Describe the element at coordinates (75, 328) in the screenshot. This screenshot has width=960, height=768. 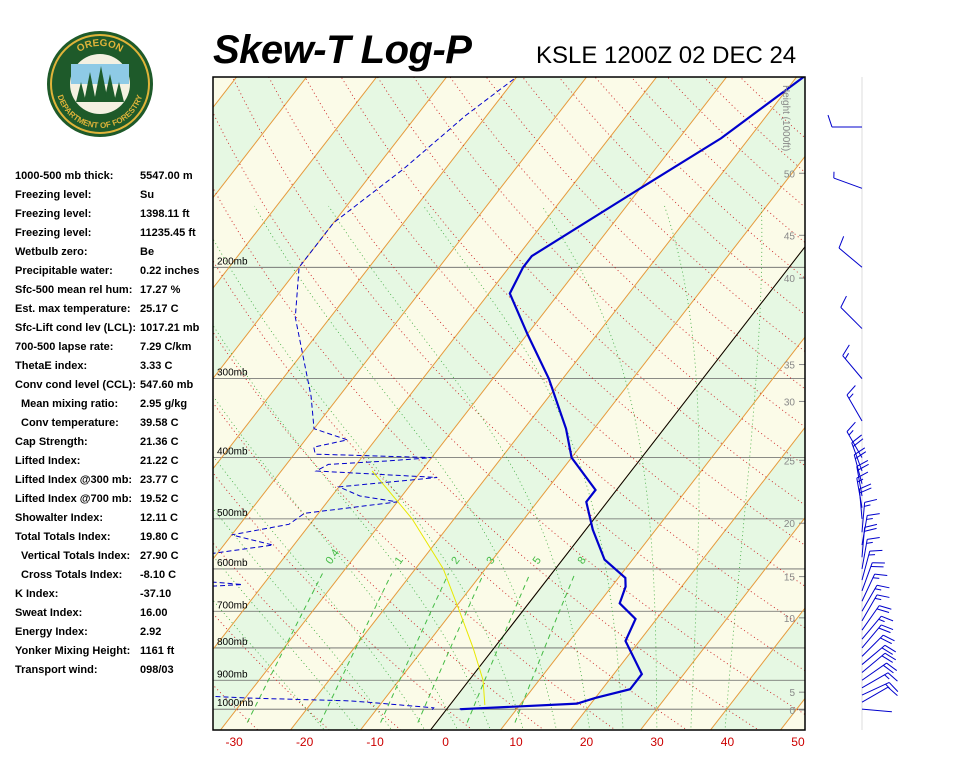
I see `stat-label: Sfc-Lift cond lev (LCL):` at that location.